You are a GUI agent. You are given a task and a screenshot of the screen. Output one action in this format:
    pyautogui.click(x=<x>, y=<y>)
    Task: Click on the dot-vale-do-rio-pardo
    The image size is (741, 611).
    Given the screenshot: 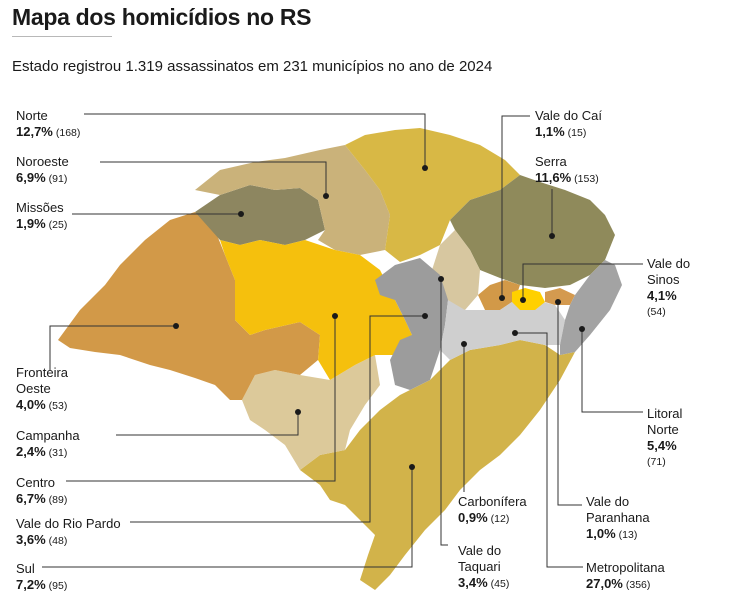 What is the action you would take?
    pyautogui.click(x=425, y=316)
    